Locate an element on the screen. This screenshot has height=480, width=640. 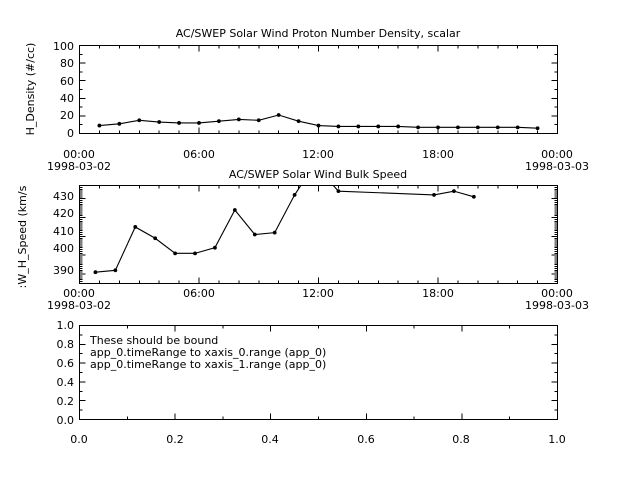
panel-density-ytick-3: 60 is located at coordinates (67, 81).